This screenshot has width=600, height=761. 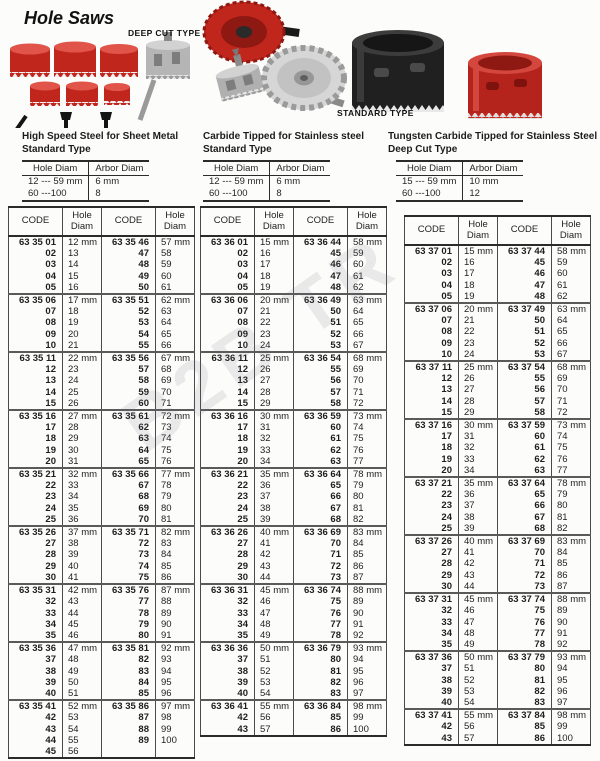 What do you see at coordinates (35, 648) in the screenshot?
I see `code-cell: 63 35 36` at bounding box center [35, 648].